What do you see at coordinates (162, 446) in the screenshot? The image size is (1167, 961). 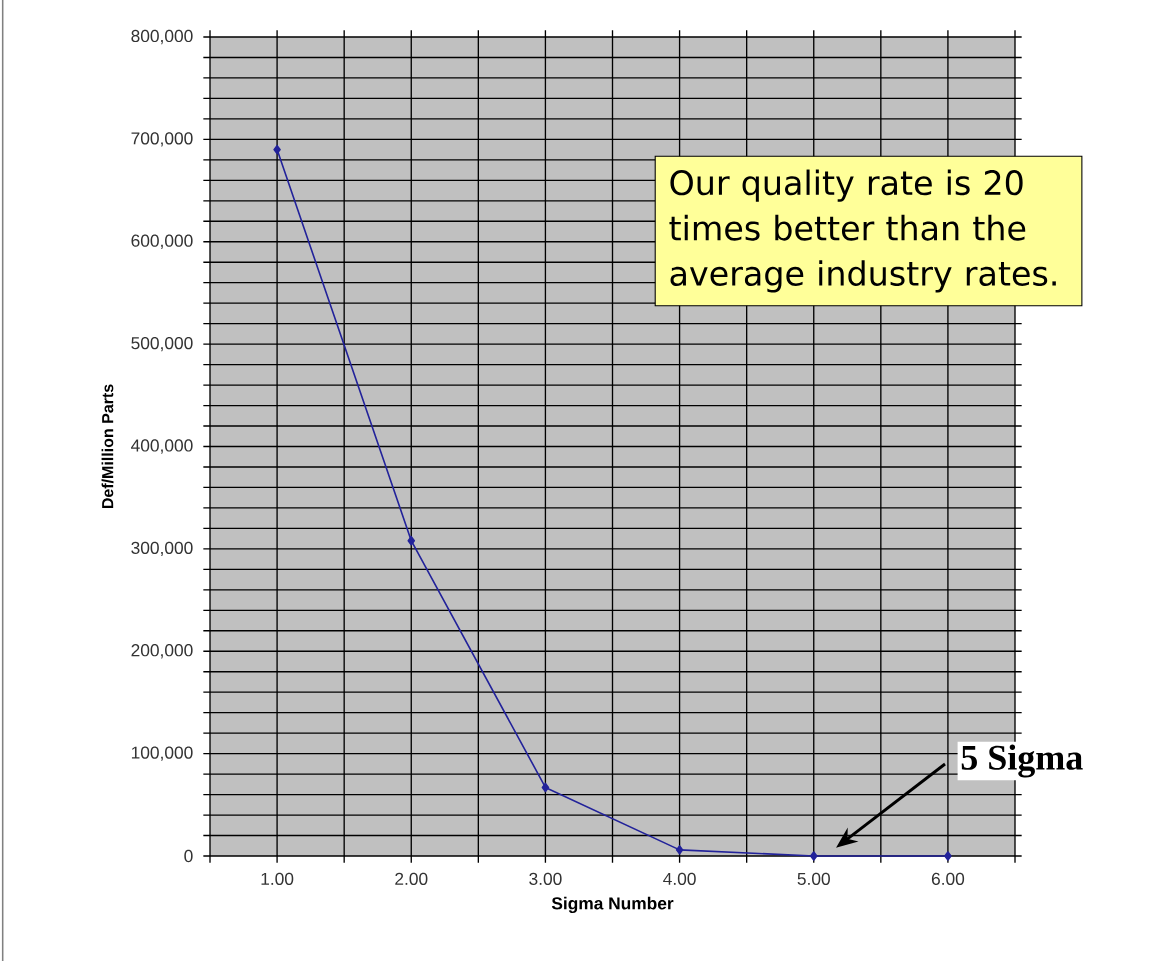 I see `y-tick-label: 400,000` at bounding box center [162, 446].